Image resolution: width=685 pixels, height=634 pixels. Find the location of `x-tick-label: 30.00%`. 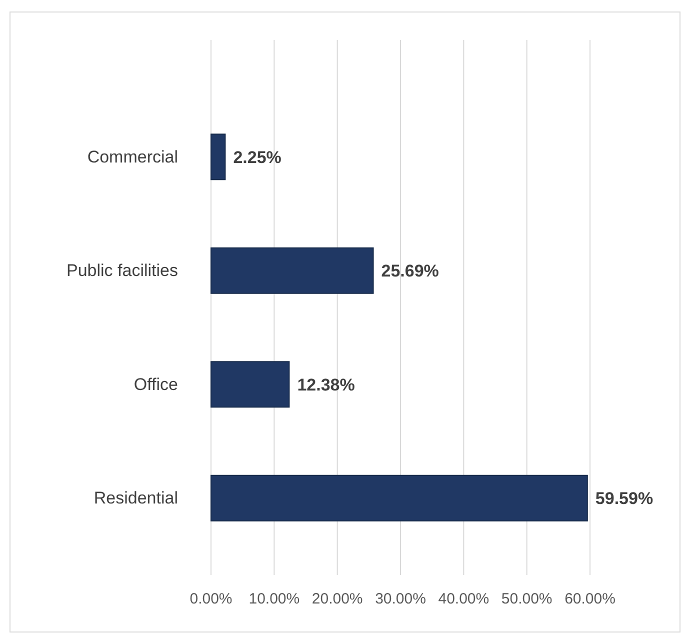

x-tick-label: 30.00% is located at coordinates (400, 599).